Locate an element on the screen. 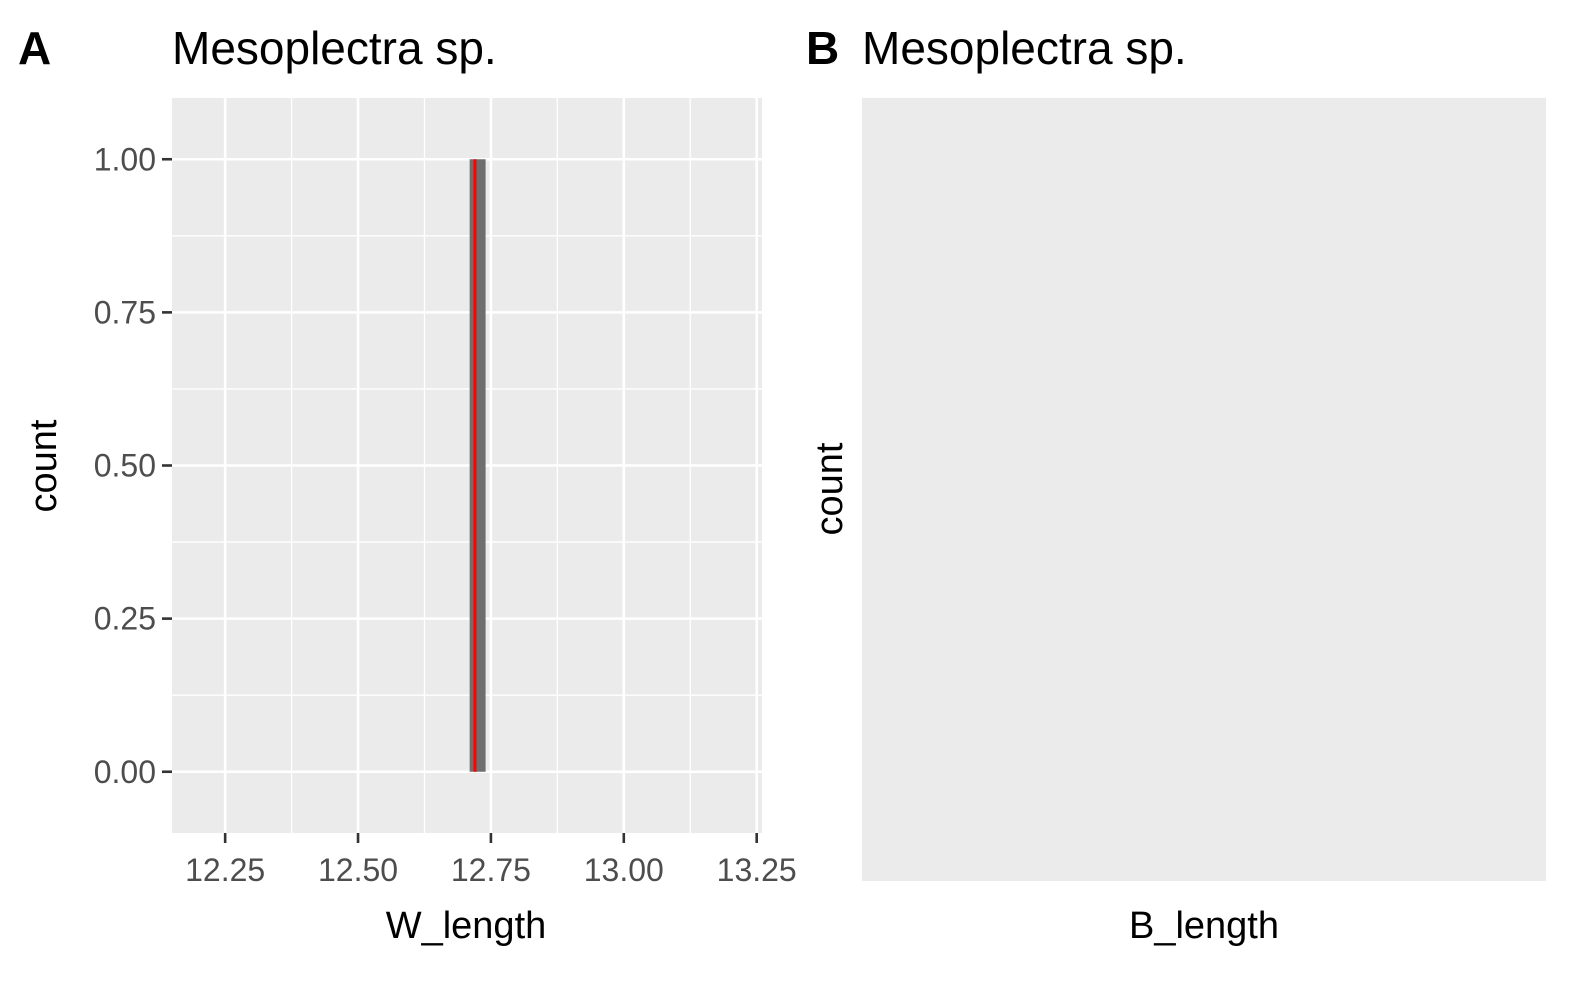  x-tick-label: 13.25 is located at coordinates (757, 870).